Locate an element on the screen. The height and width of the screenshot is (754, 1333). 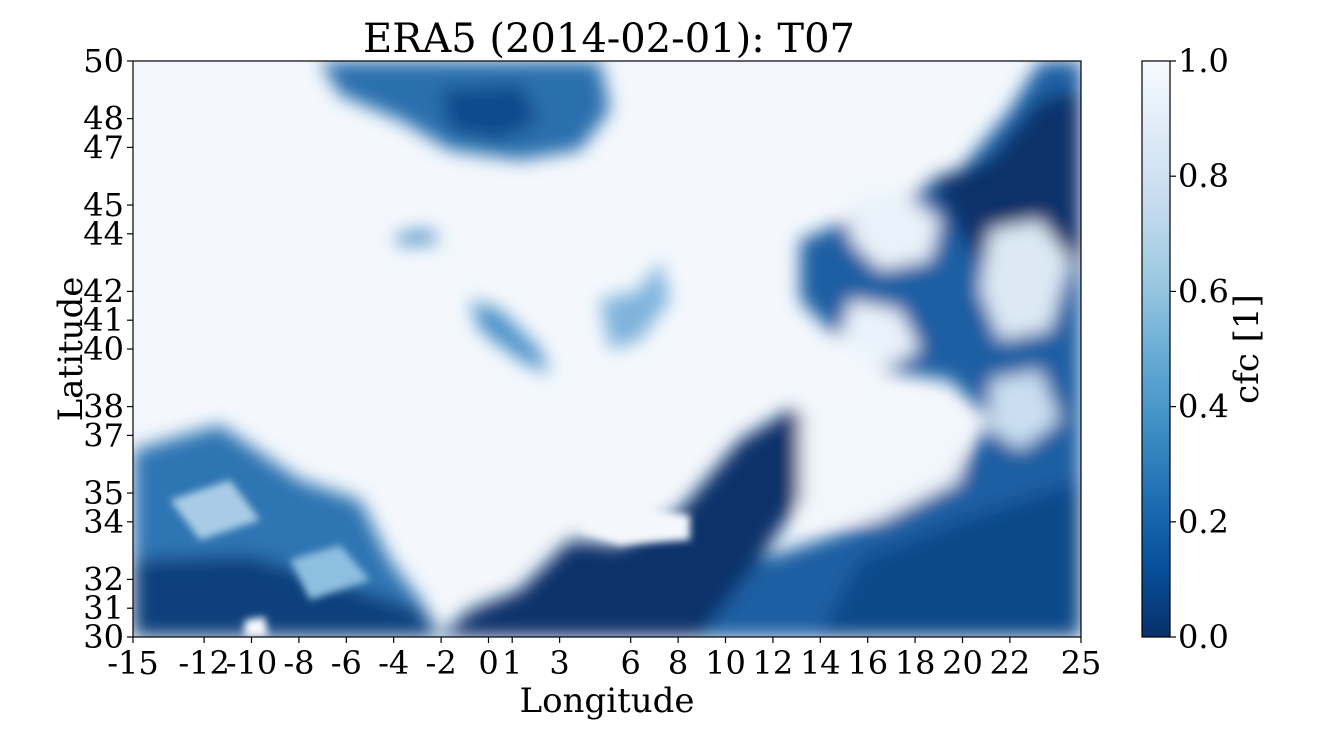
cloud-tongue-south is located at coordinates (635, 522).